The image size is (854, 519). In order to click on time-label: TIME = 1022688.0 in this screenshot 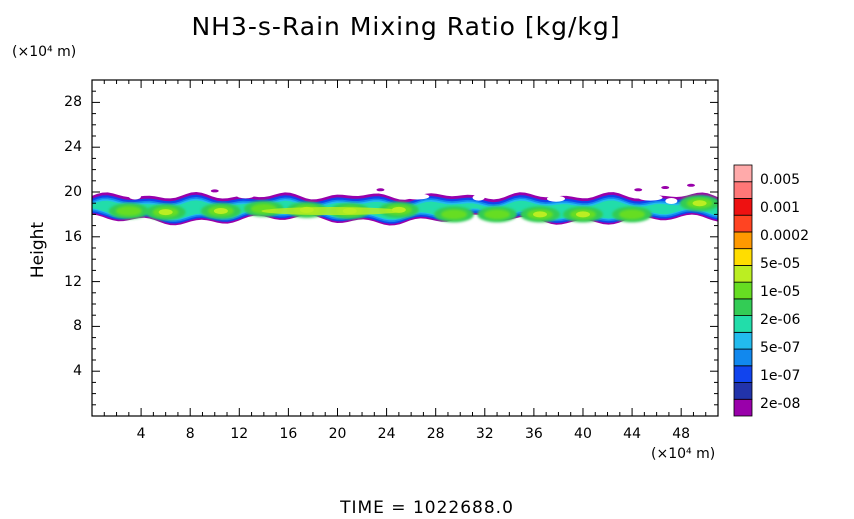, I will do `click(427, 508)`.